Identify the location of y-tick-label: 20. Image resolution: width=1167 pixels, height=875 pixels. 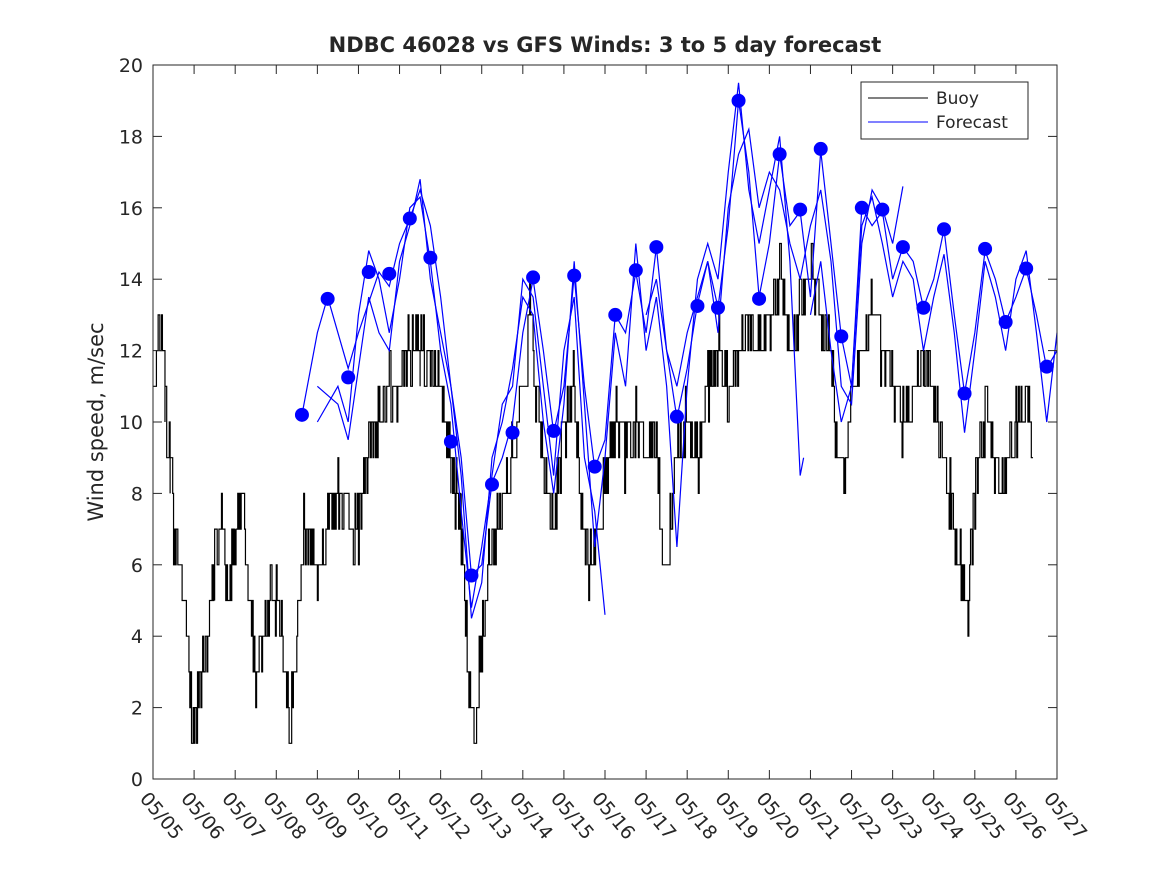
(131, 66).